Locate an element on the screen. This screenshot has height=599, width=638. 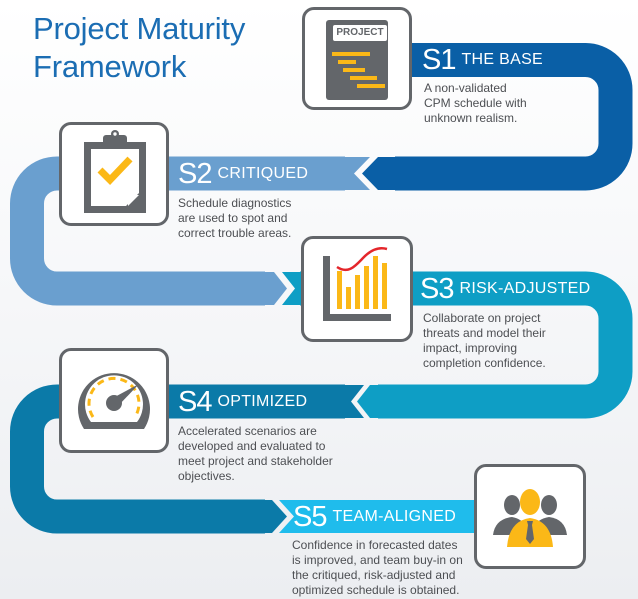
desc-line: Schedule diagnostics is located at coordinates (235, 203).